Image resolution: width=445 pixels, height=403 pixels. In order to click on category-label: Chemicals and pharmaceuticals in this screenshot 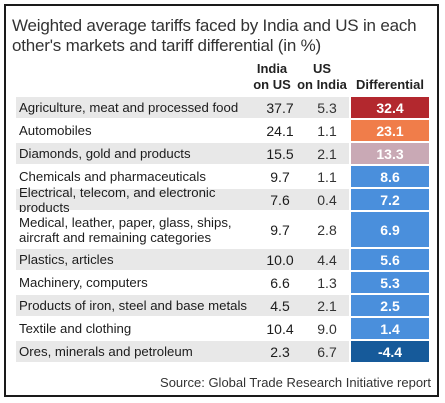, I will do `click(112, 176)`.